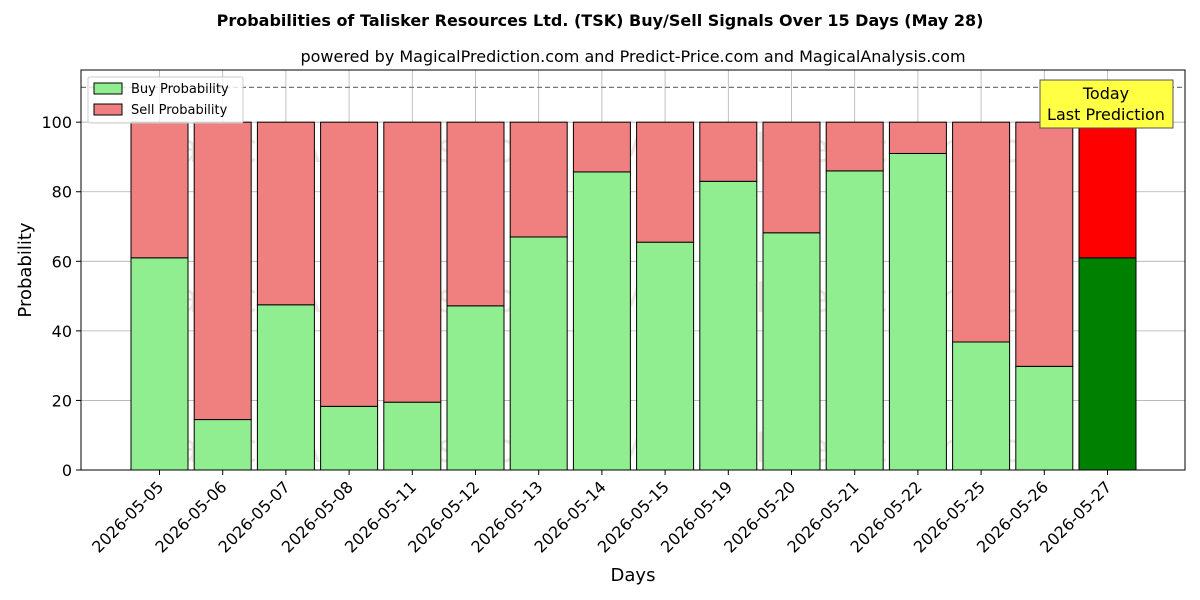 The width and height of the screenshot is (1200, 600). What do you see at coordinates (108, 109) in the screenshot?
I see `legend-swatch-sell` at bounding box center [108, 109].